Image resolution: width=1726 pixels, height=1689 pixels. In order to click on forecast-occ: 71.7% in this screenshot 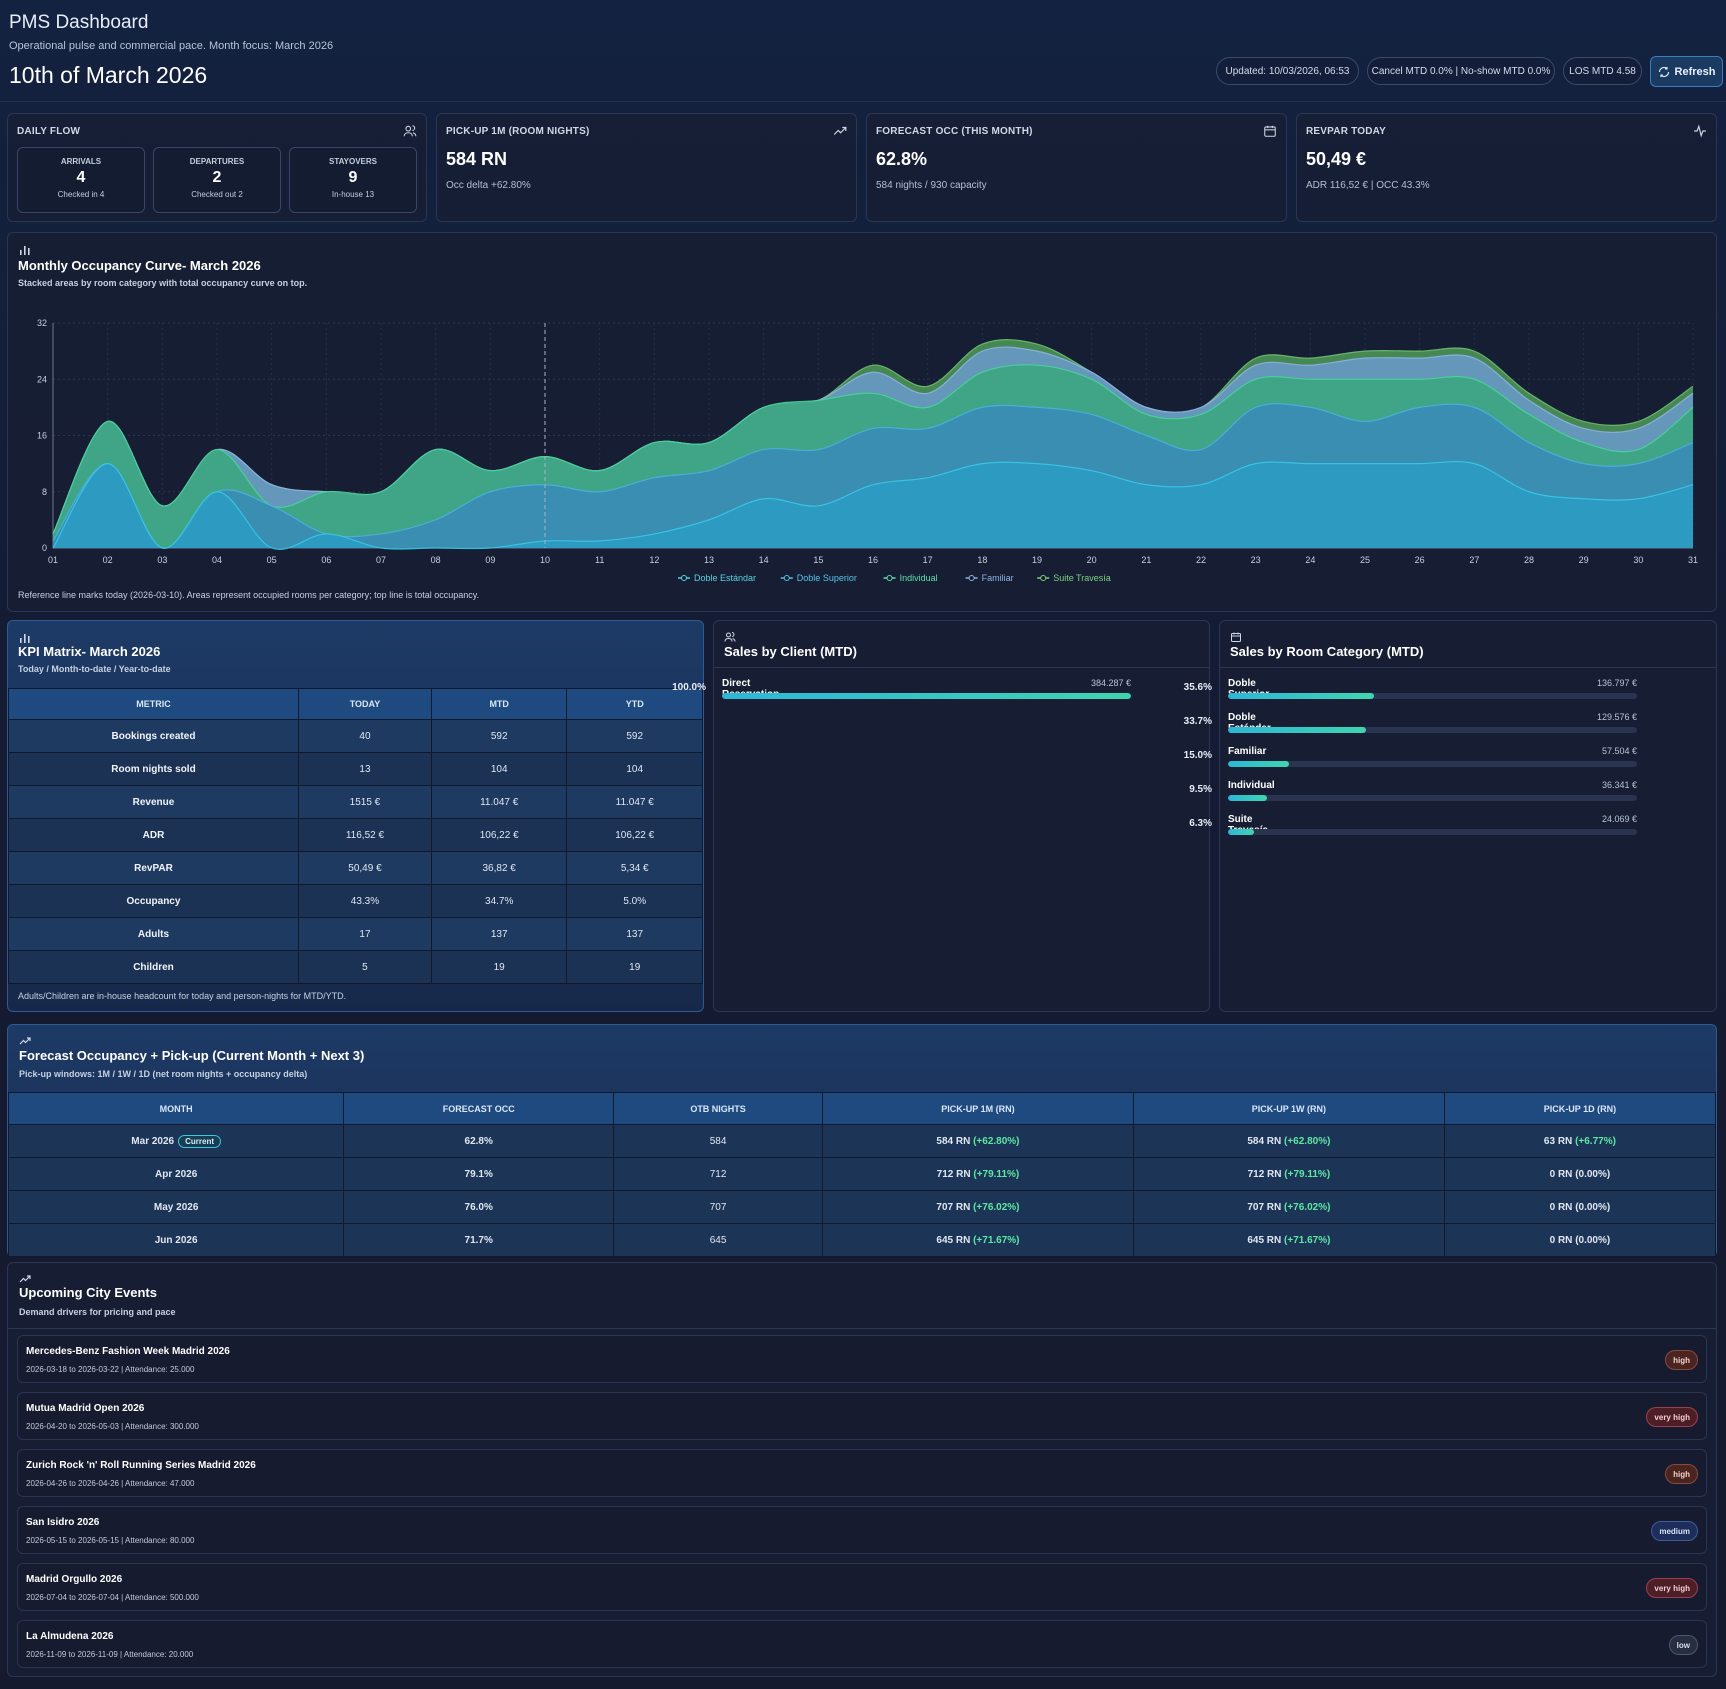, I will do `click(478, 1240)`.